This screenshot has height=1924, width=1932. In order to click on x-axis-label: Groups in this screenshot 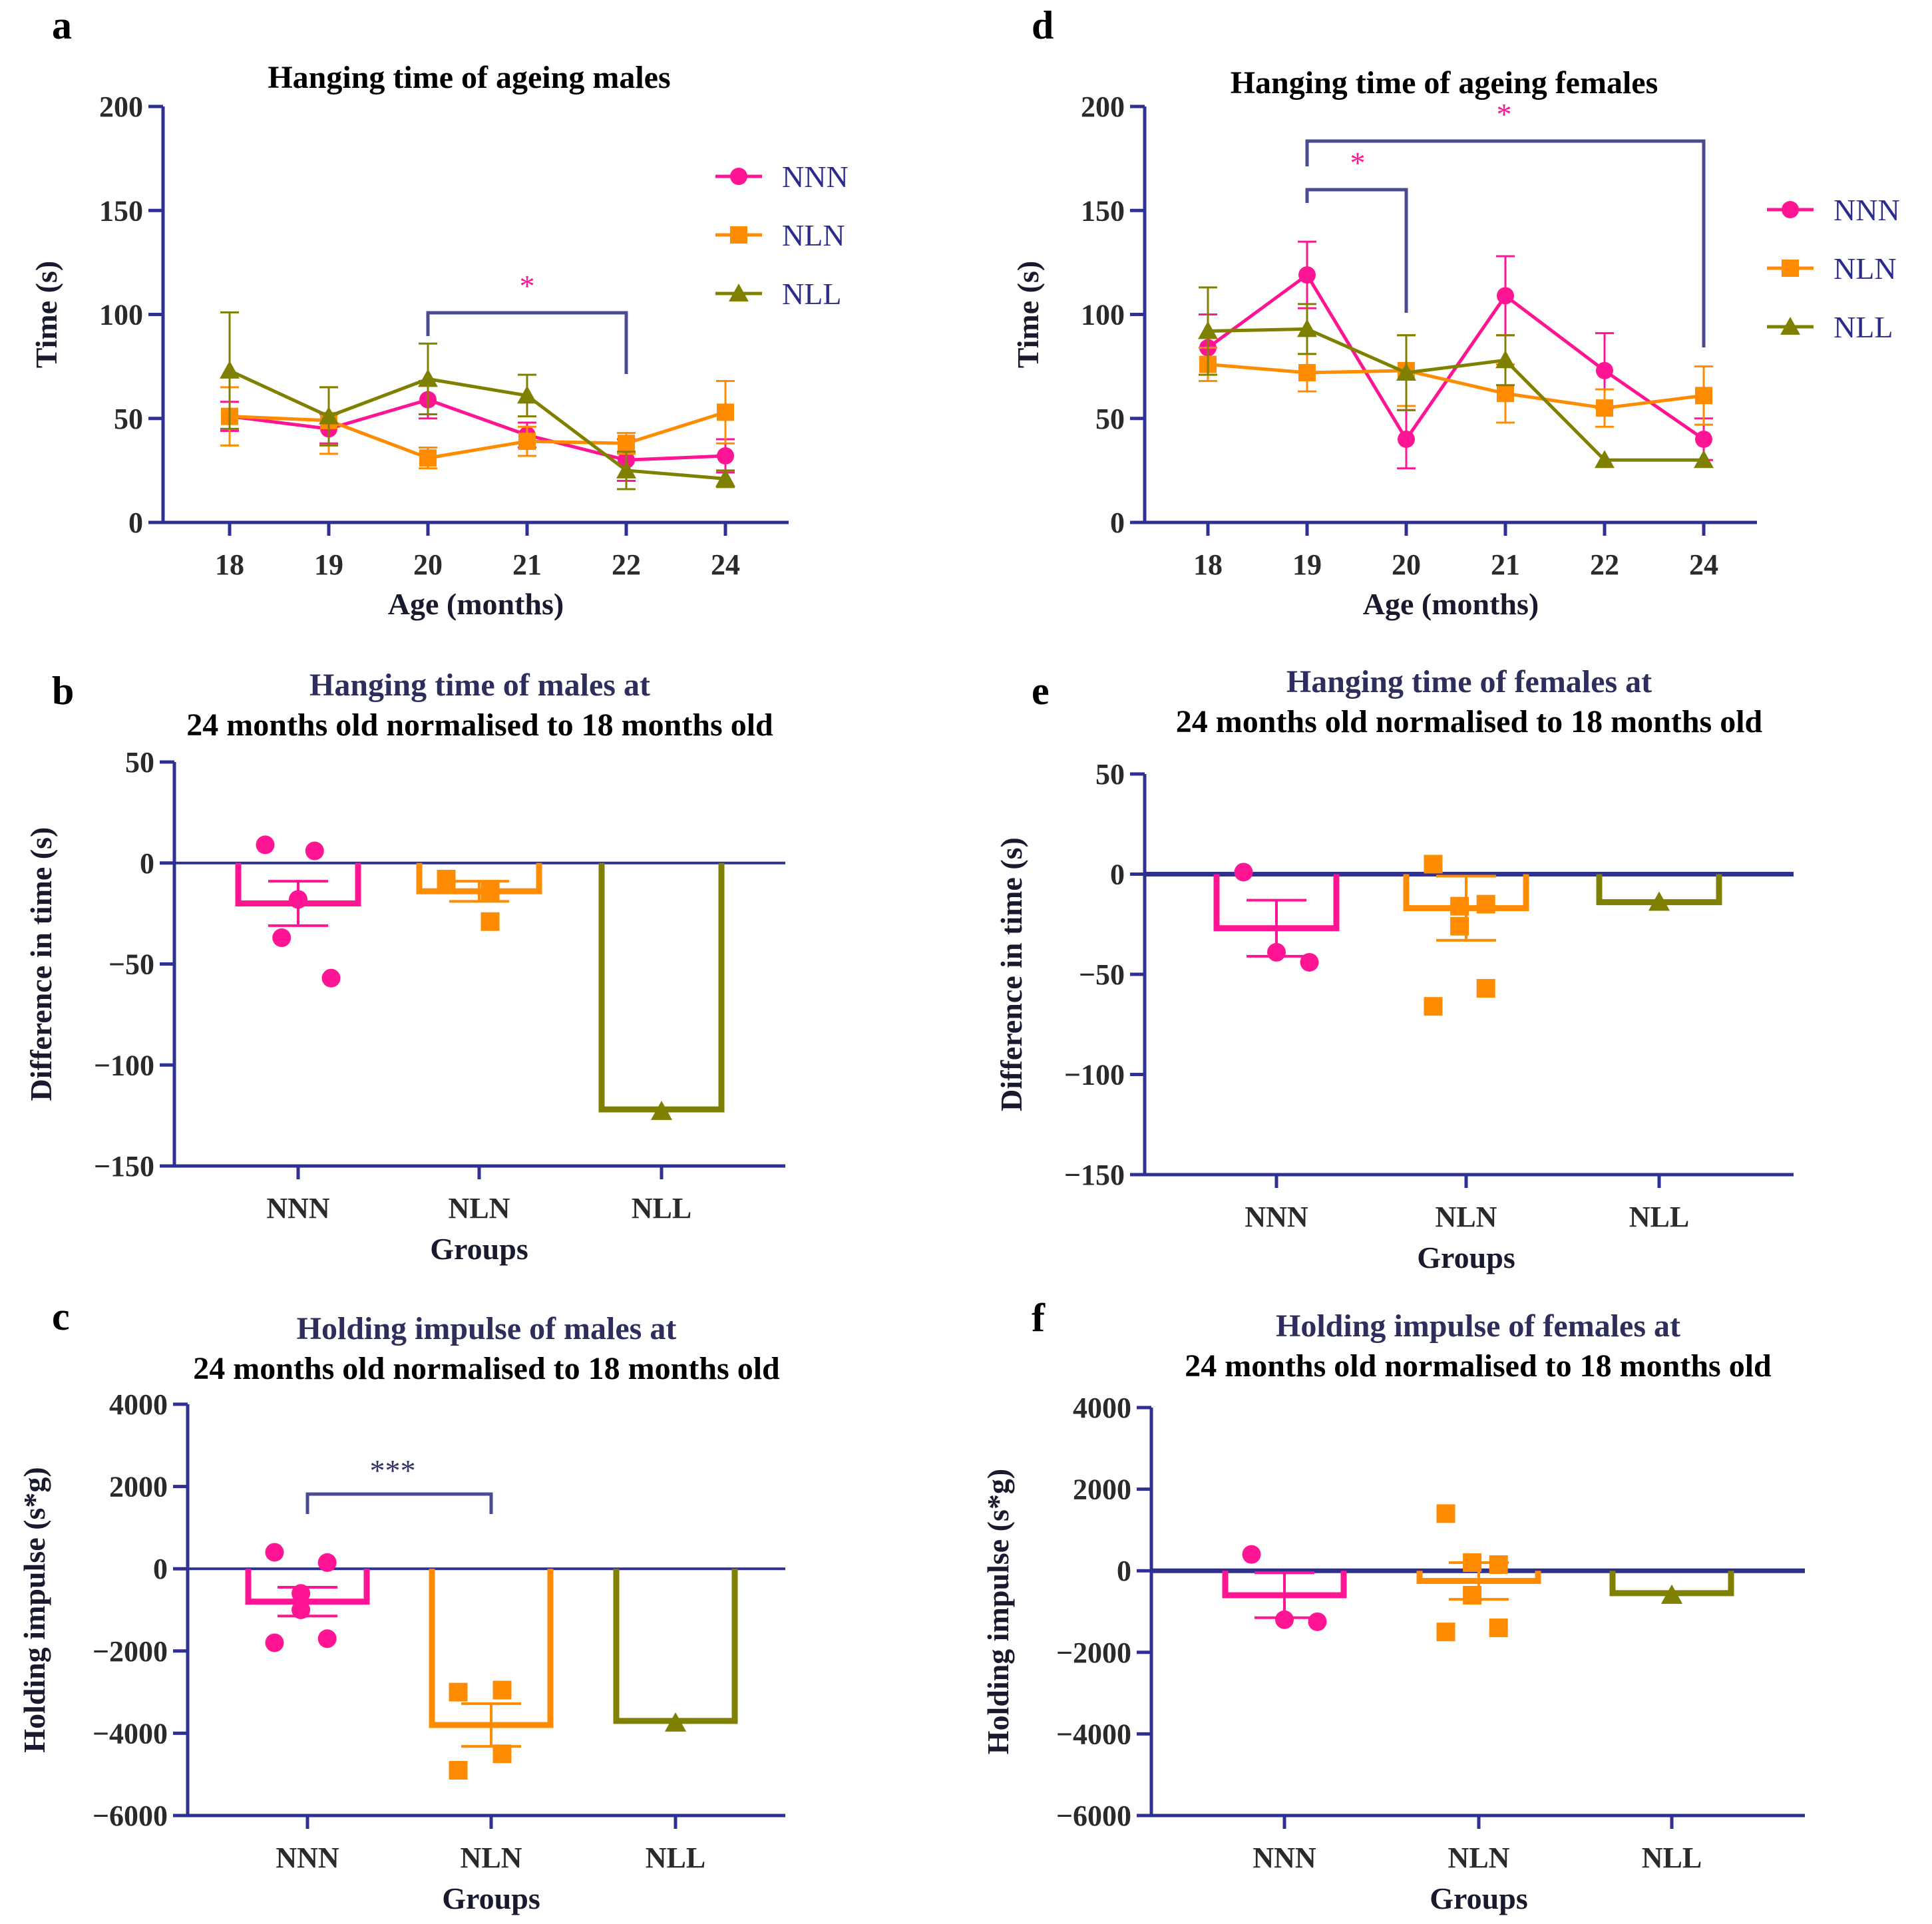, I will do `click(1466, 1257)`.